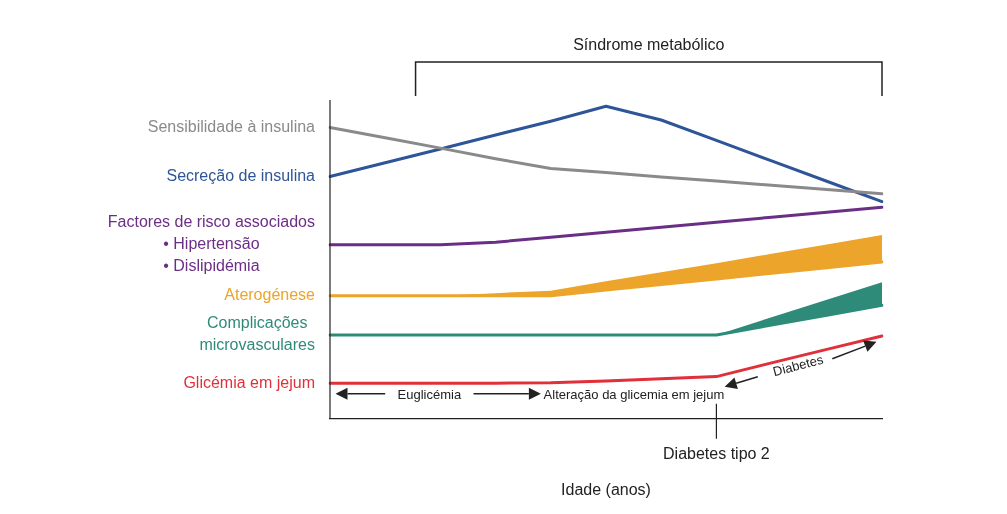 Image resolution: width=1007 pixels, height=514 pixels. Describe the element at coordinates (429, 394) in the screenshot. I see `annotation: Euglicémia` at that location.